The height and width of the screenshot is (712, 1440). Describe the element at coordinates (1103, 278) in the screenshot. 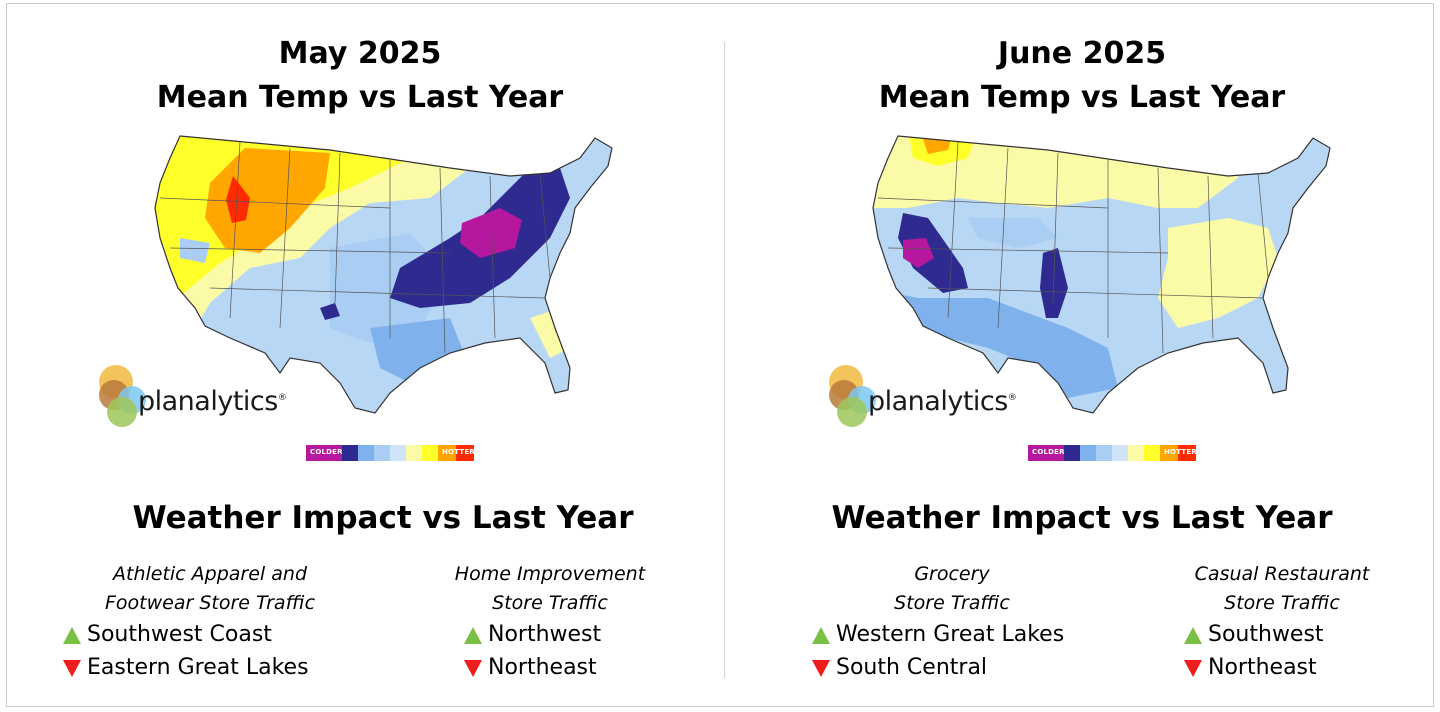

I see `june-temperature-map` at that location.